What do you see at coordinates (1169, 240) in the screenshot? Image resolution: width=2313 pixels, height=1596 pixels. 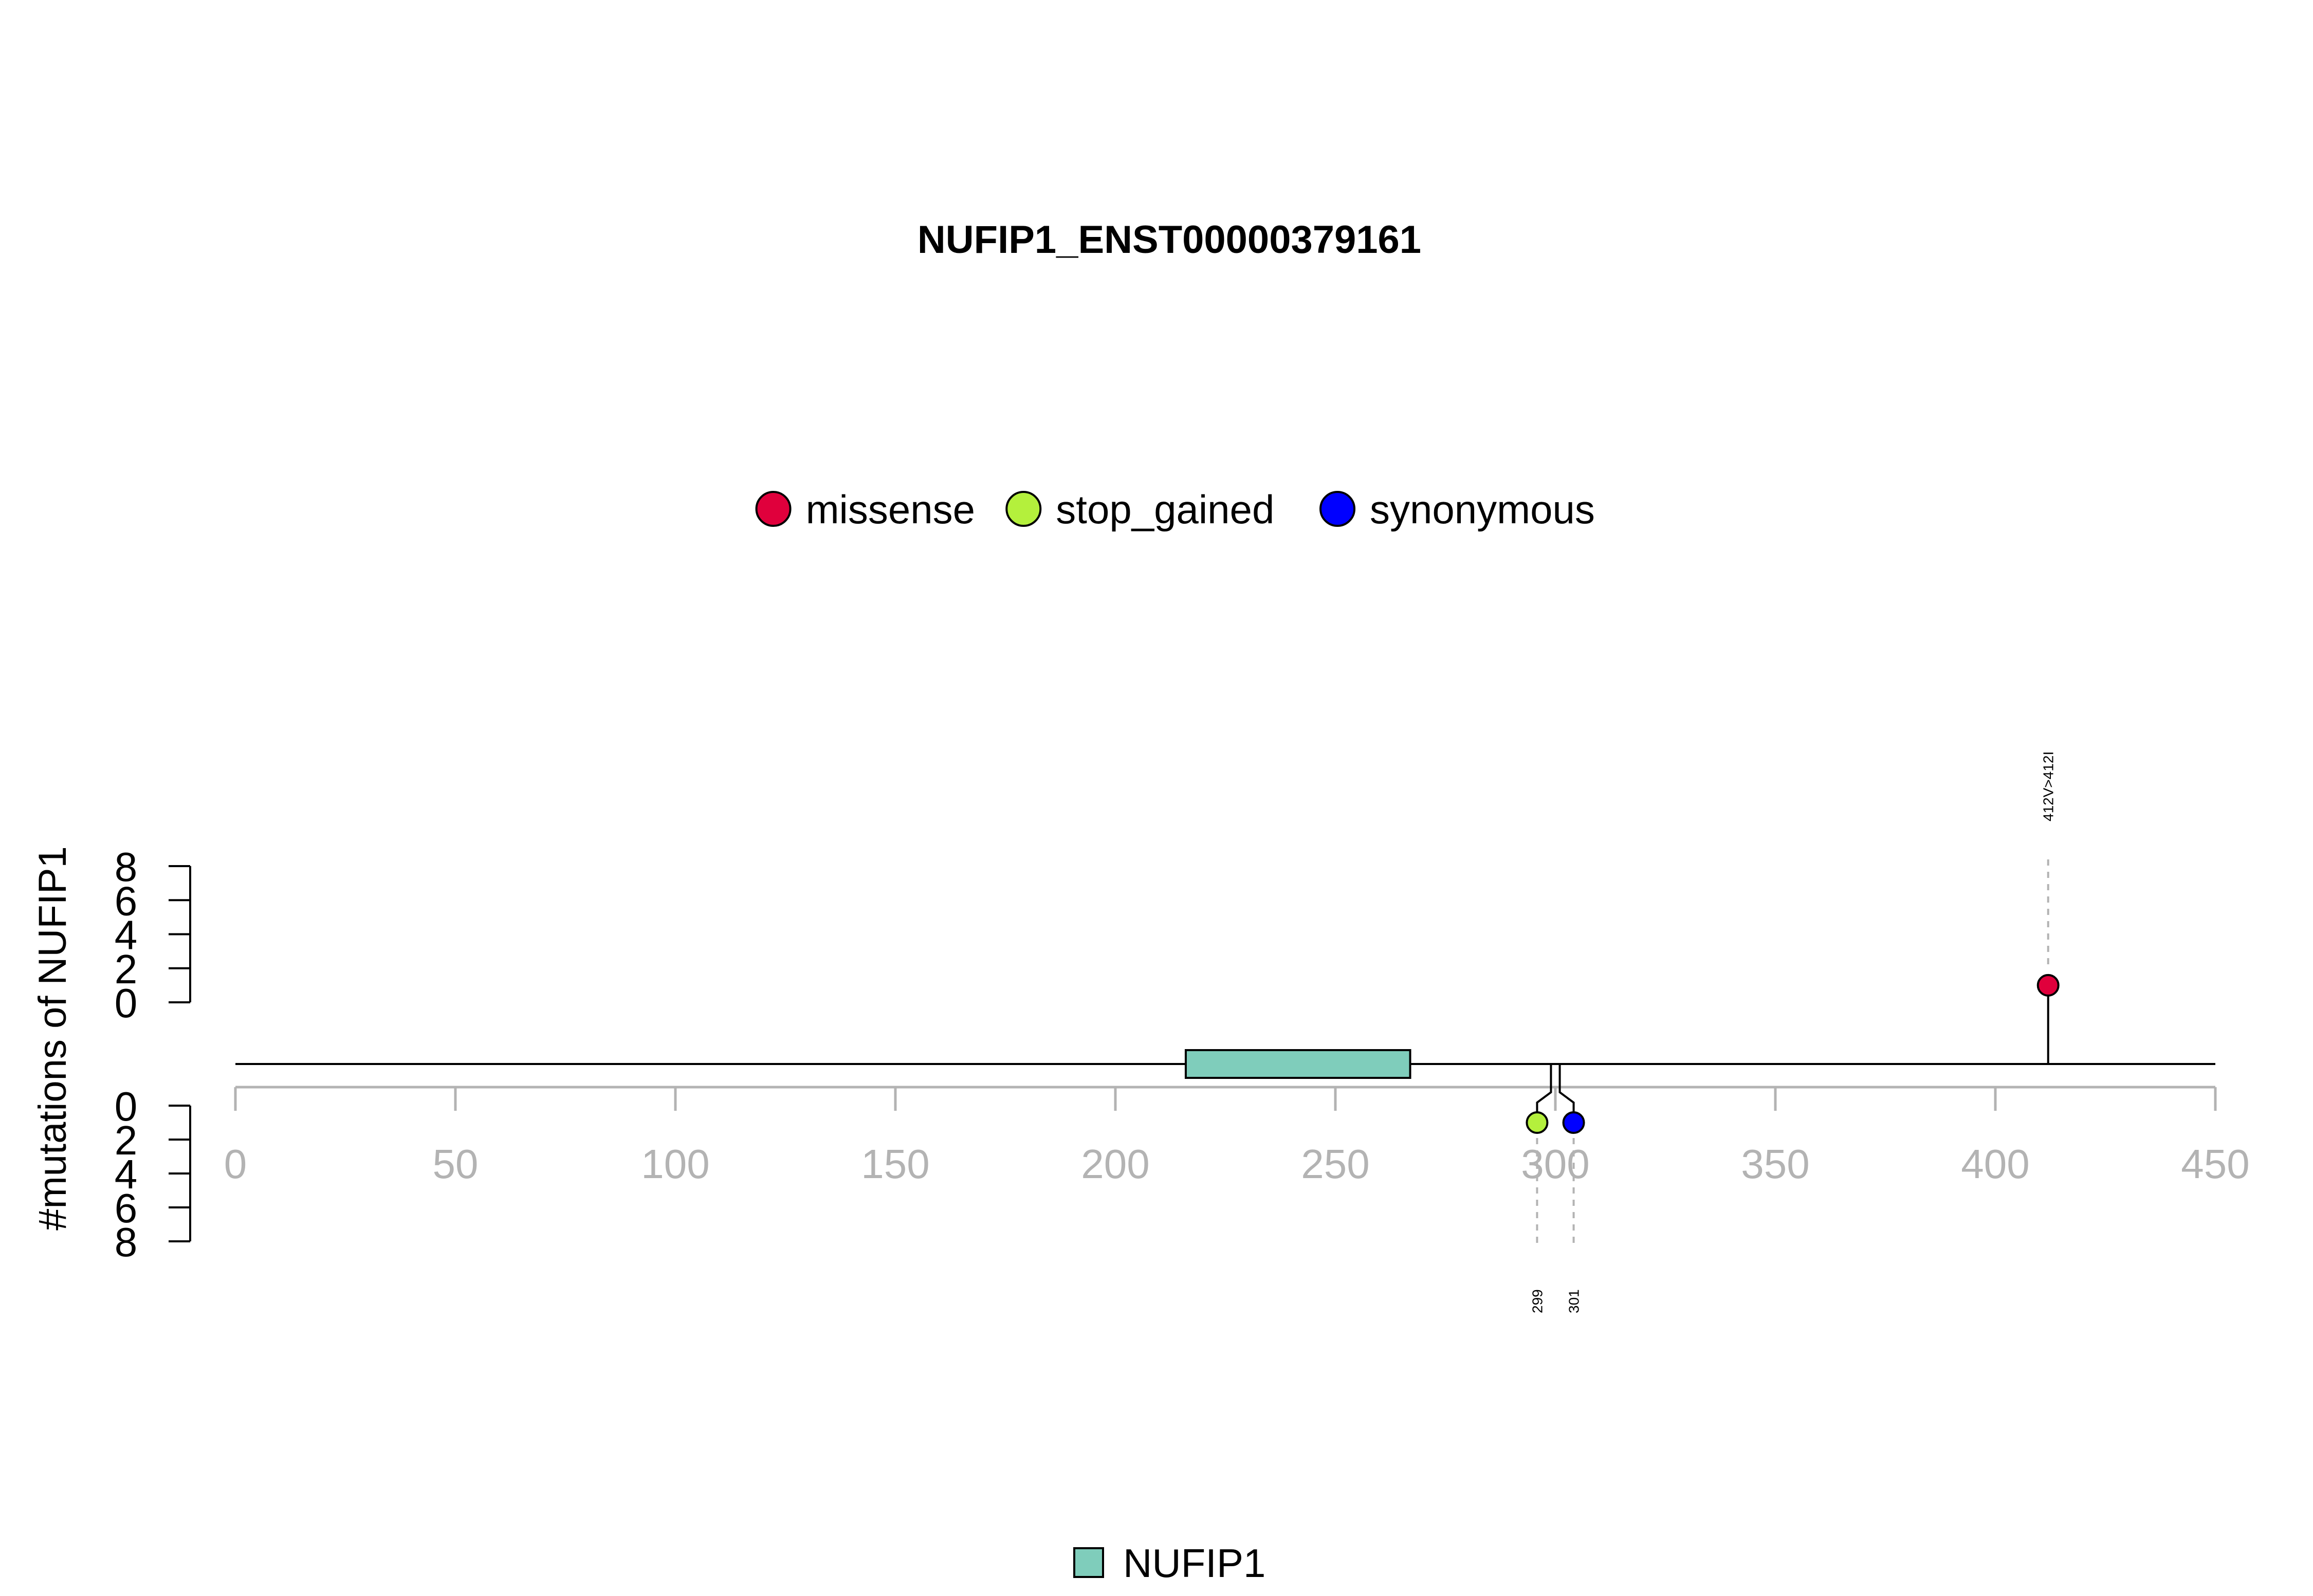 I see `chart-title: NUFIP1_ENST00000379161` at bounding box center [1169, 240].